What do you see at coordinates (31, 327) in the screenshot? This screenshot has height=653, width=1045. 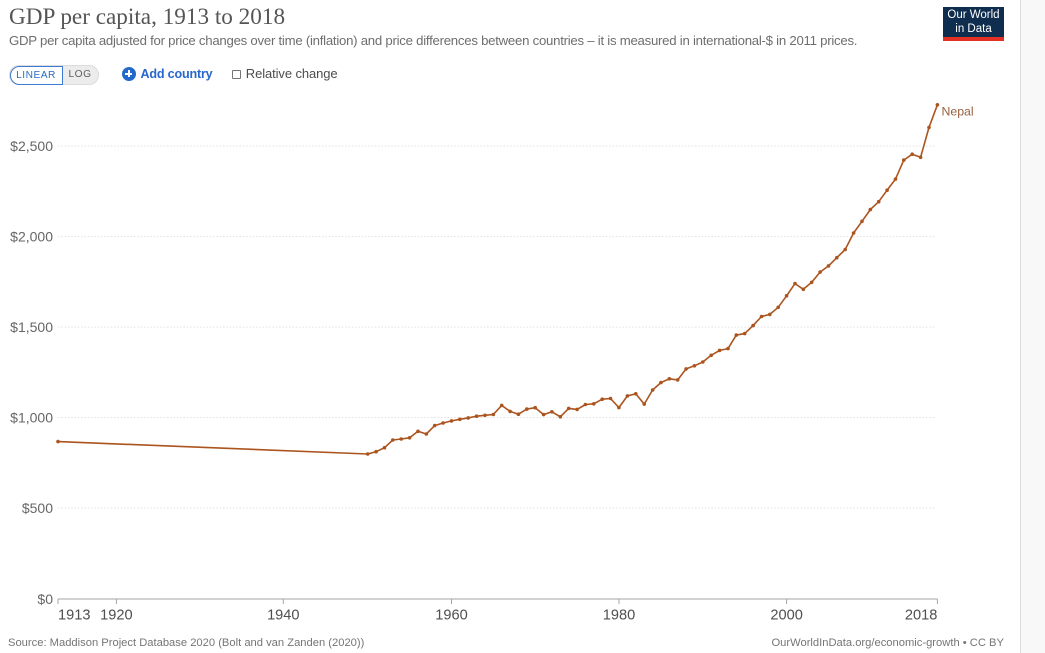 I see `svg-text: $1,500` at bounding box center [31, 327].